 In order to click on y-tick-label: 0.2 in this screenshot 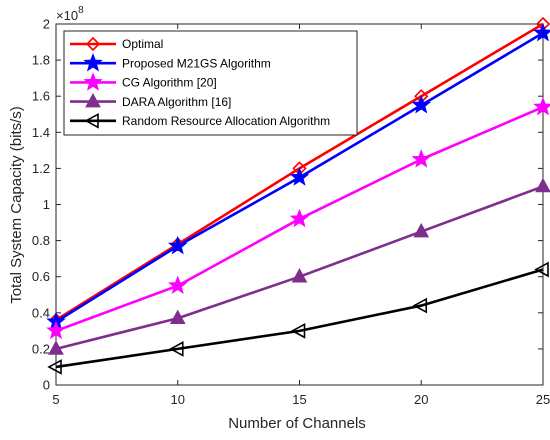, I will do `click(41, 348)`.